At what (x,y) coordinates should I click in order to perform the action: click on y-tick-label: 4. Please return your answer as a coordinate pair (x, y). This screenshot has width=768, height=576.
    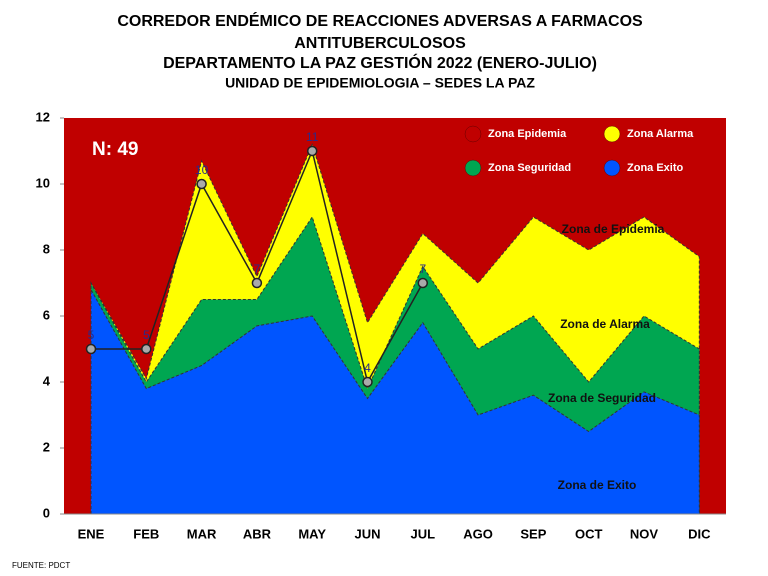
    Looking at the image, I should click on (47, 380).